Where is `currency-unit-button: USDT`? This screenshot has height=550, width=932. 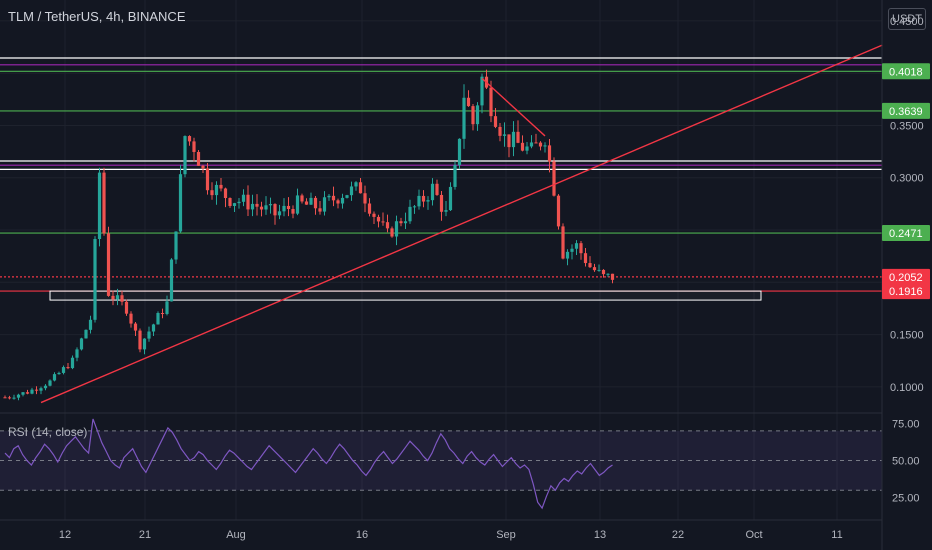
currency-unit-button: USDT is located at coordinates (907, 19).